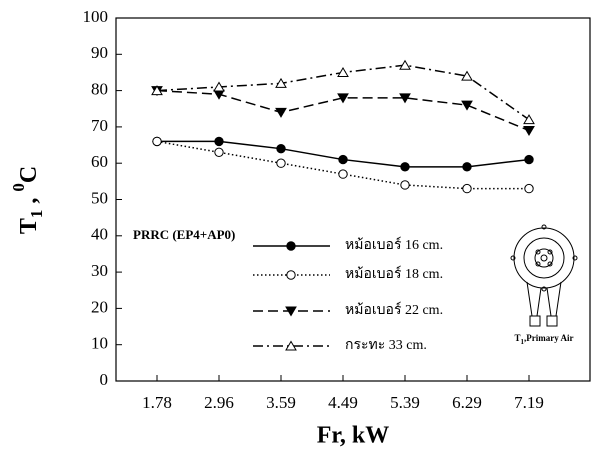 This screenshot has height=455, width=596. Describe the element at coordinates (184, 234) in the screenshot. I see `legend-title: PRRC (EP4+AP0)` at that location.